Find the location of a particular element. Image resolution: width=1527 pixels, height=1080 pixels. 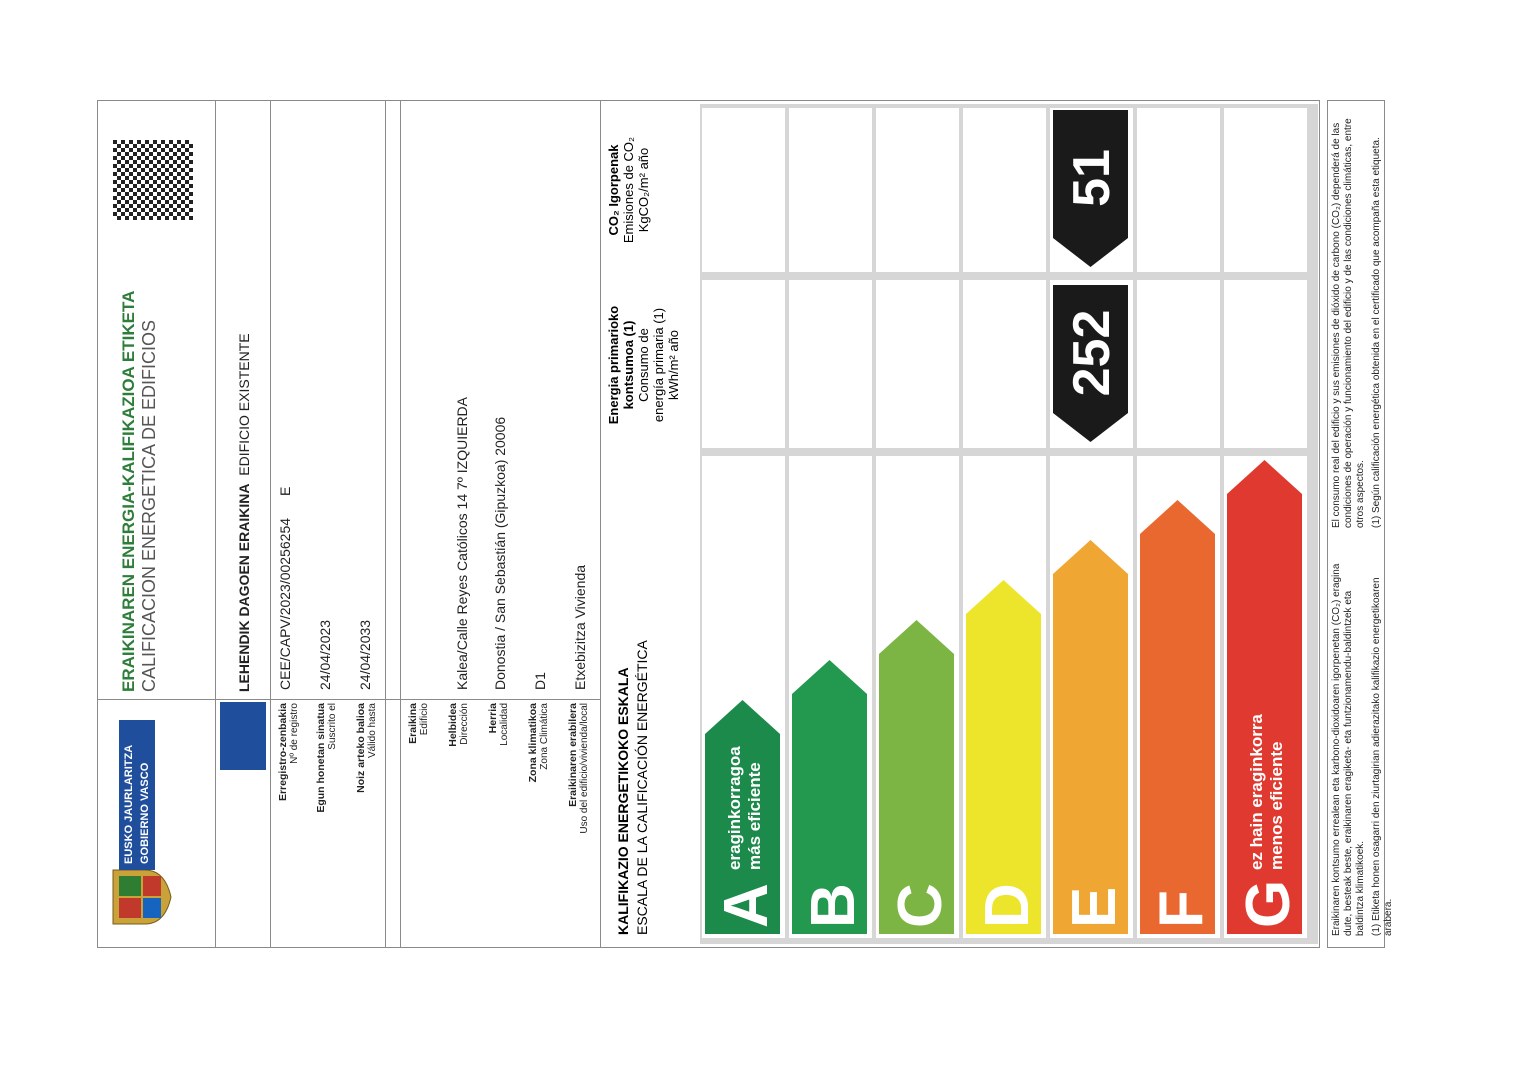

class-letter: D is located at coordinates (1007, 905).